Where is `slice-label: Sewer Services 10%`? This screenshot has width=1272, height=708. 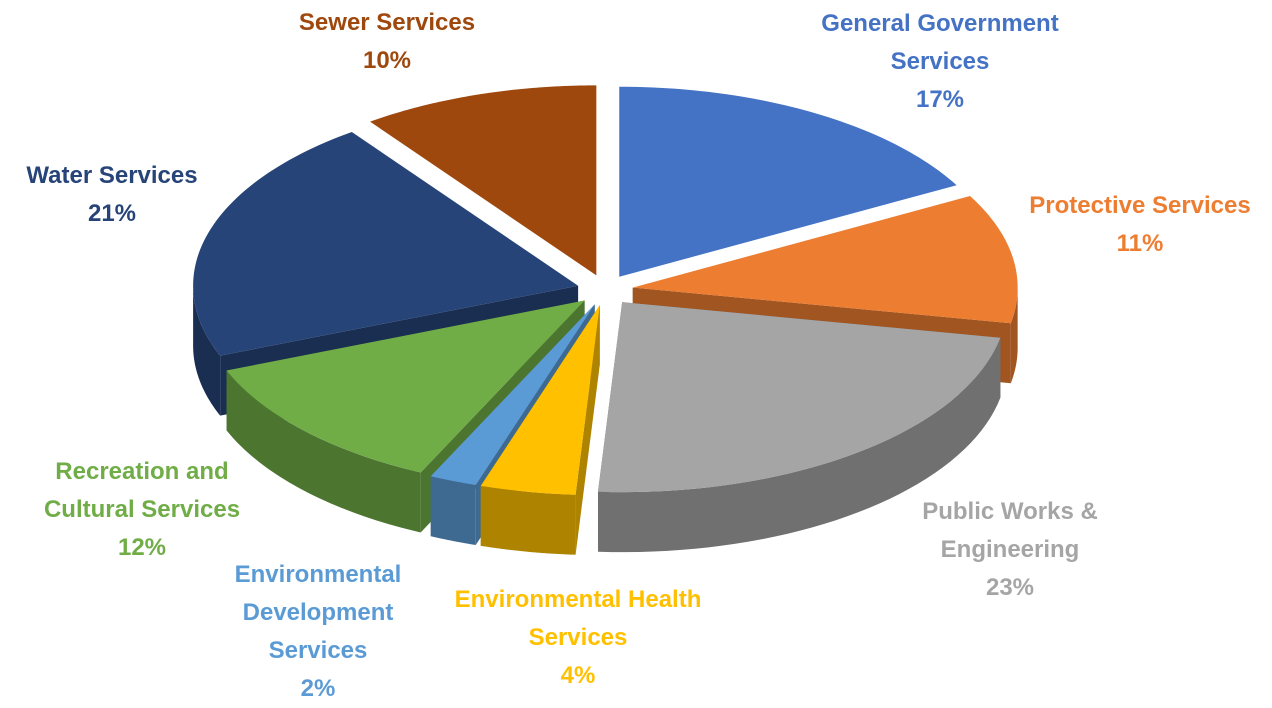
slice-label: Sewer Services 10% is located at coordinates (387, 42).